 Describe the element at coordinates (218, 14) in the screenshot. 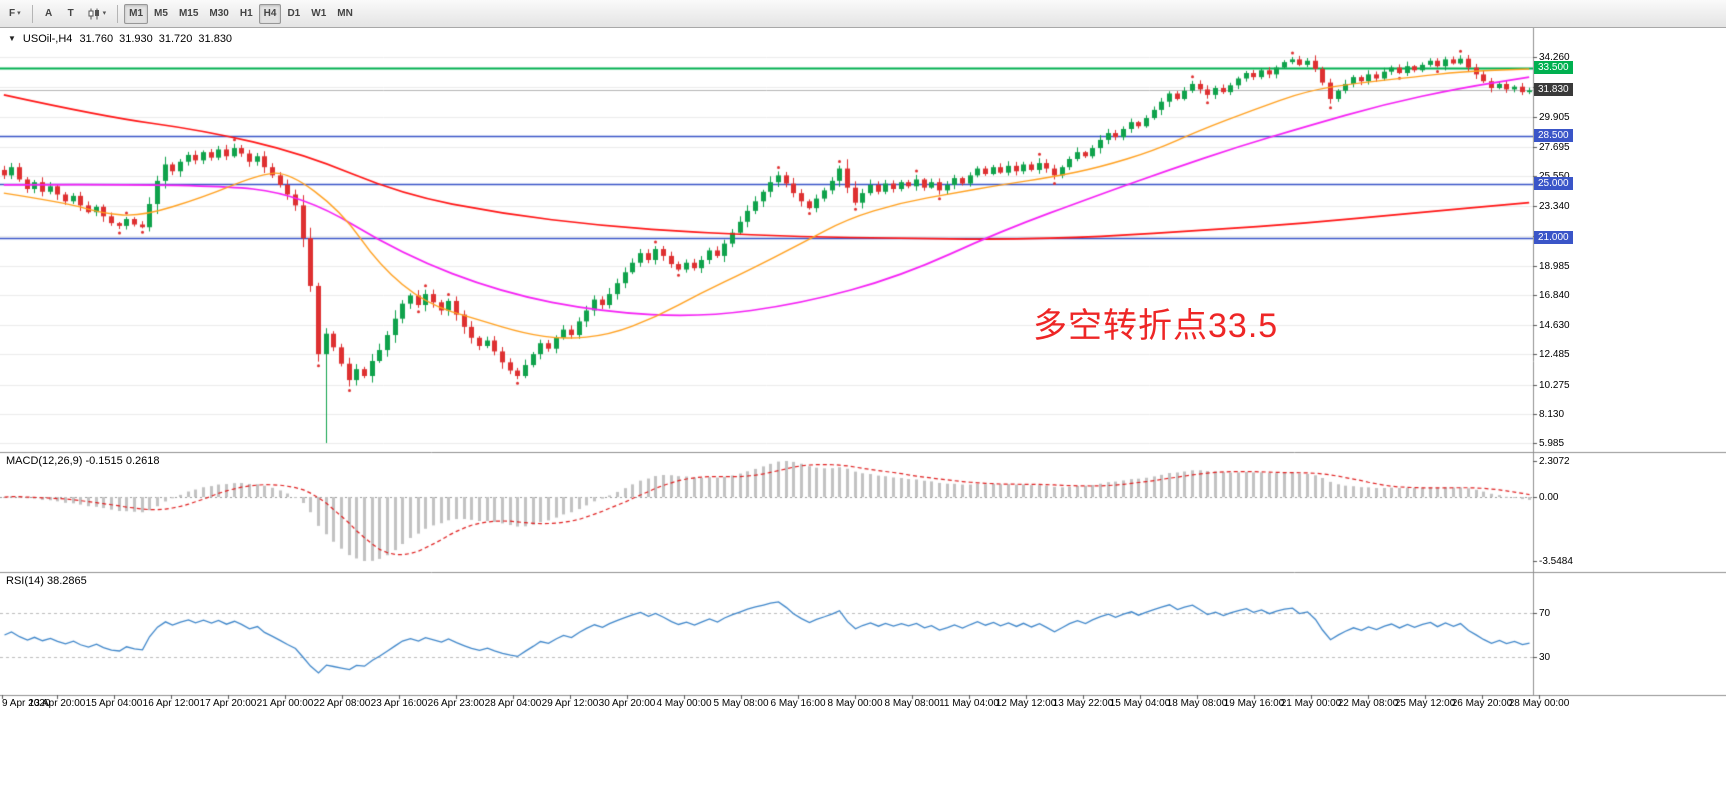

I see `timeframe-button-M30: M30` at that location.